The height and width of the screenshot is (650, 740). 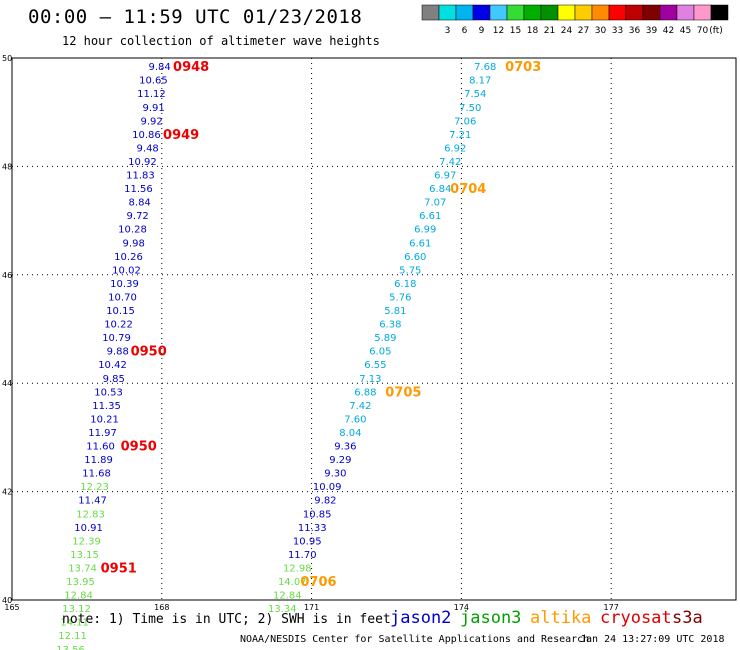 I want to click on wave-height-label: 12.23, so click(x=94, y=487).